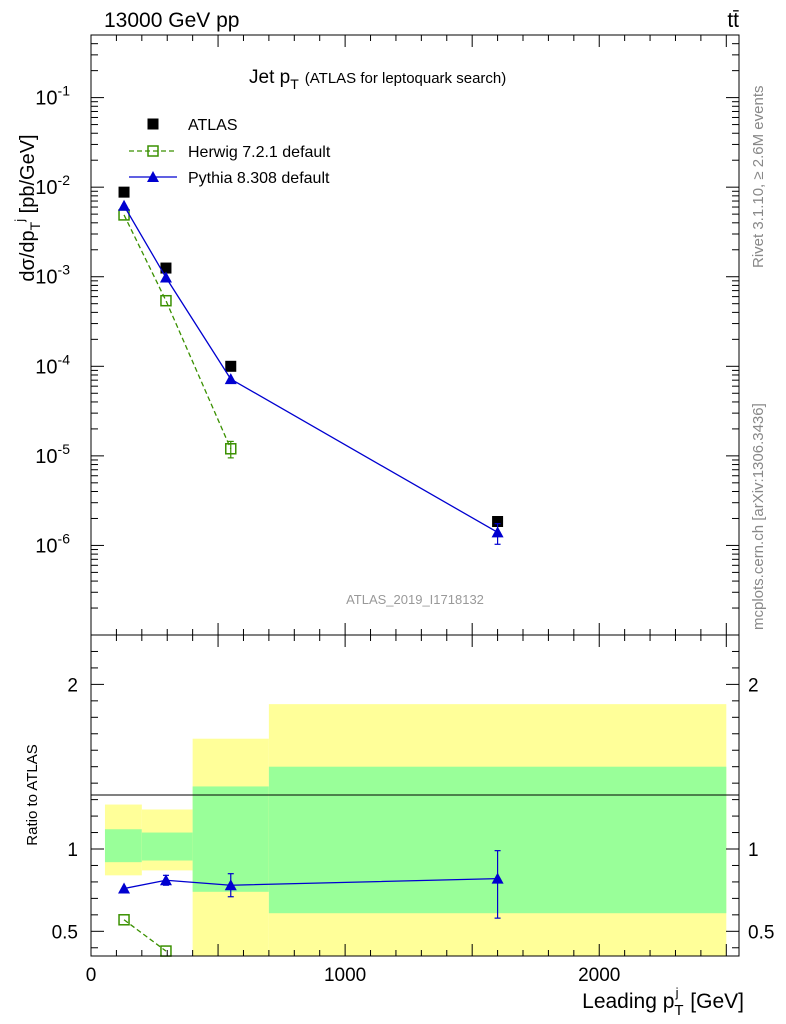  Describe the element at coordinates (663, 1002) in the screenshot. I see `x-axis-label: Leading pTj [GeV]` at that location.